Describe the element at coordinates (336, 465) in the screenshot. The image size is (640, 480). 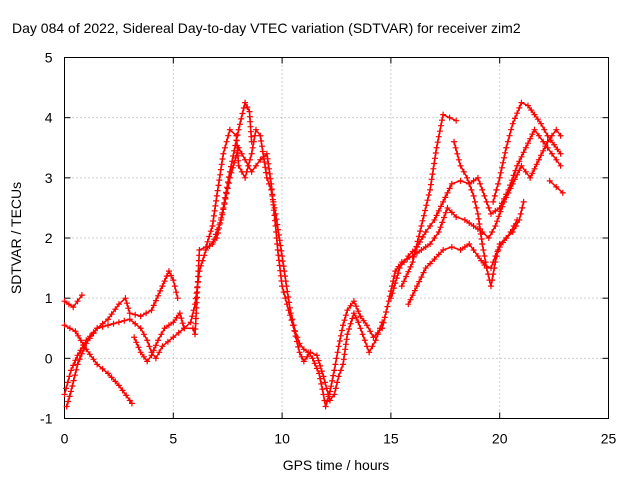
I see `x-axis-label: GPS time / hours` at that location.